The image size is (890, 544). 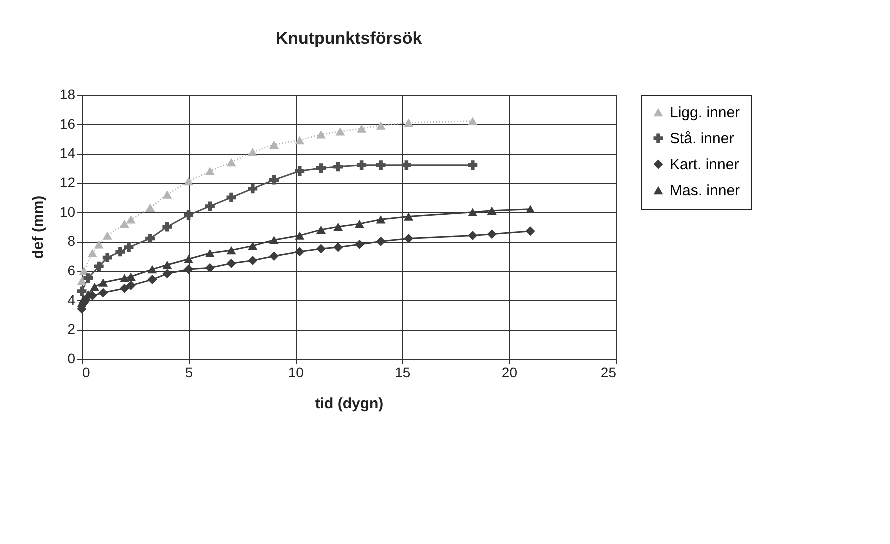 I want to click on x-tick-label: 15, so click(x=403, y=372).